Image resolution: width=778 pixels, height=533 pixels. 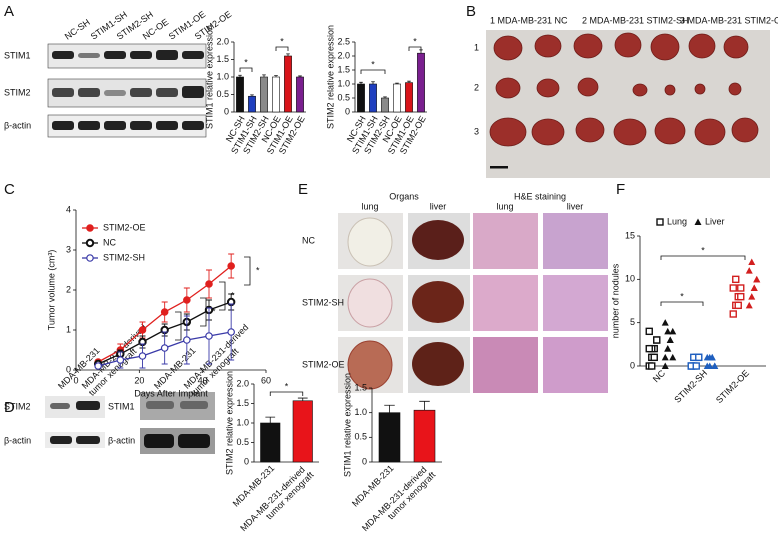 I want to click on legend-label: STIM2-OE, so click(x=124, y=227).